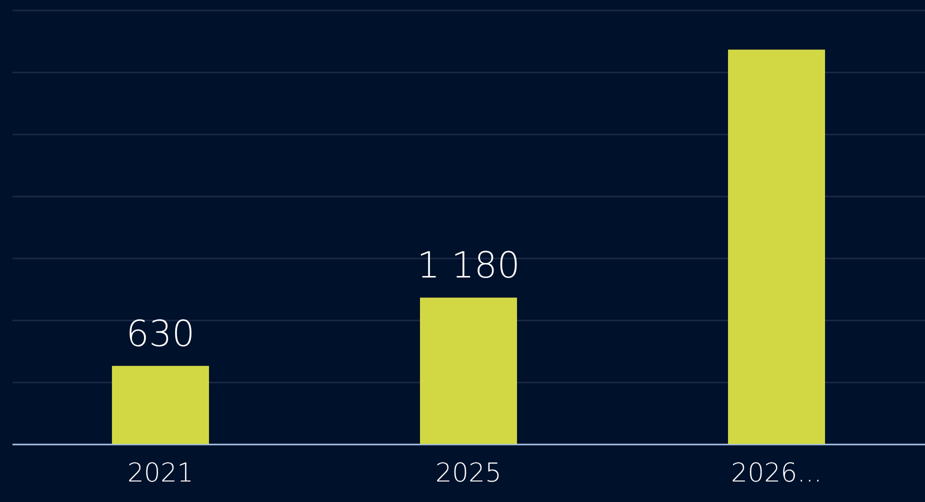  What do you see at coordinates (160, 473) in the screenshot?
I see `x-tick-label: 2021` at bounding box center [160, 473].